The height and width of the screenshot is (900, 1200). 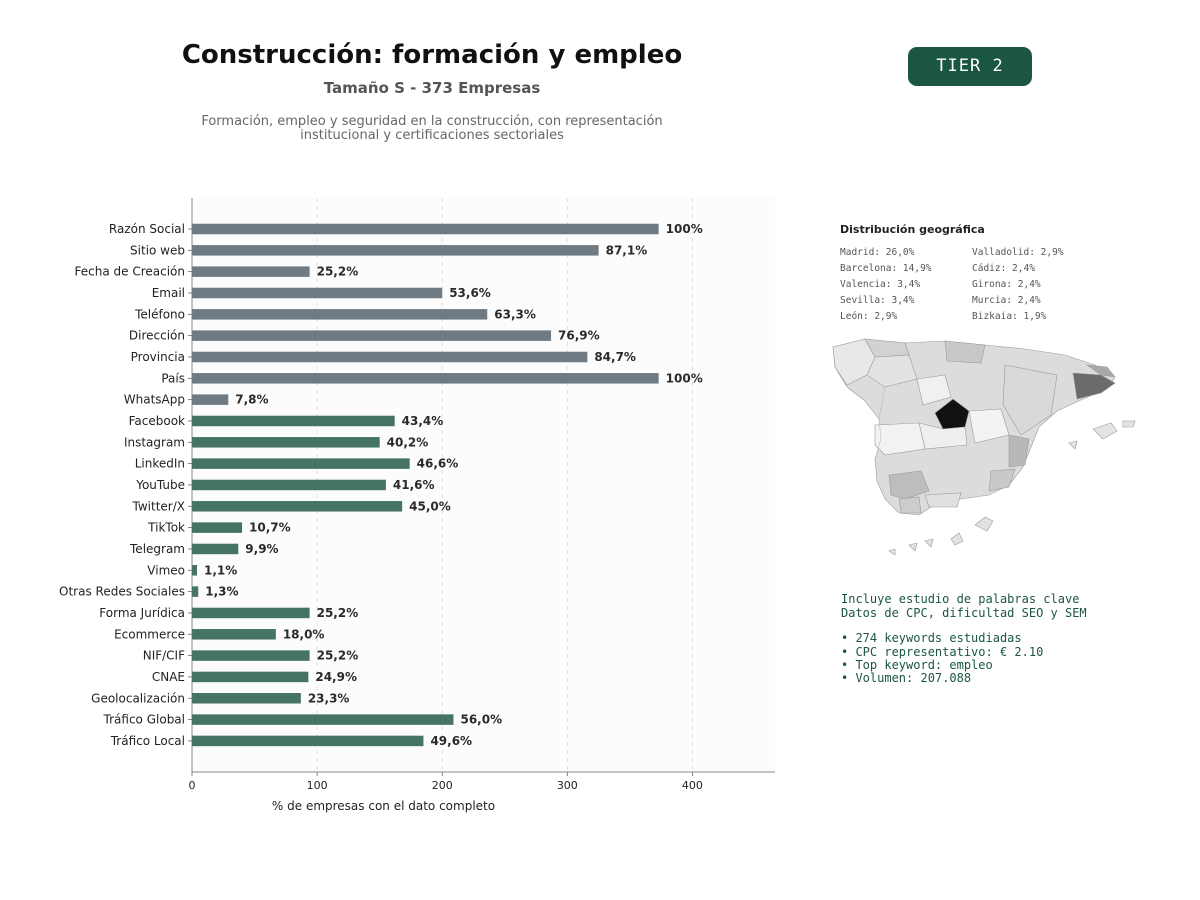 What do you see at coordinates (984, 447) in the screenshot?
I see `spain-map` at bounding box center [984, 447].